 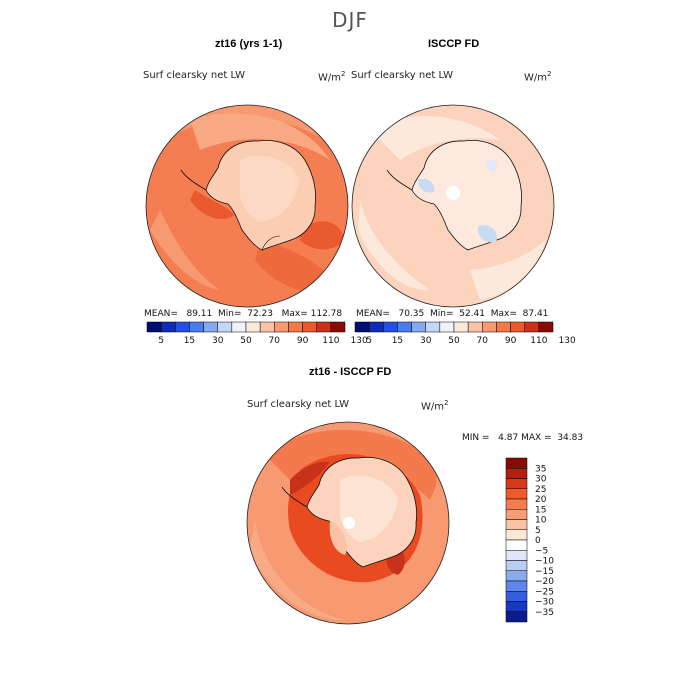 I want to click on map-isccp-border, so click(x=453, y=206).